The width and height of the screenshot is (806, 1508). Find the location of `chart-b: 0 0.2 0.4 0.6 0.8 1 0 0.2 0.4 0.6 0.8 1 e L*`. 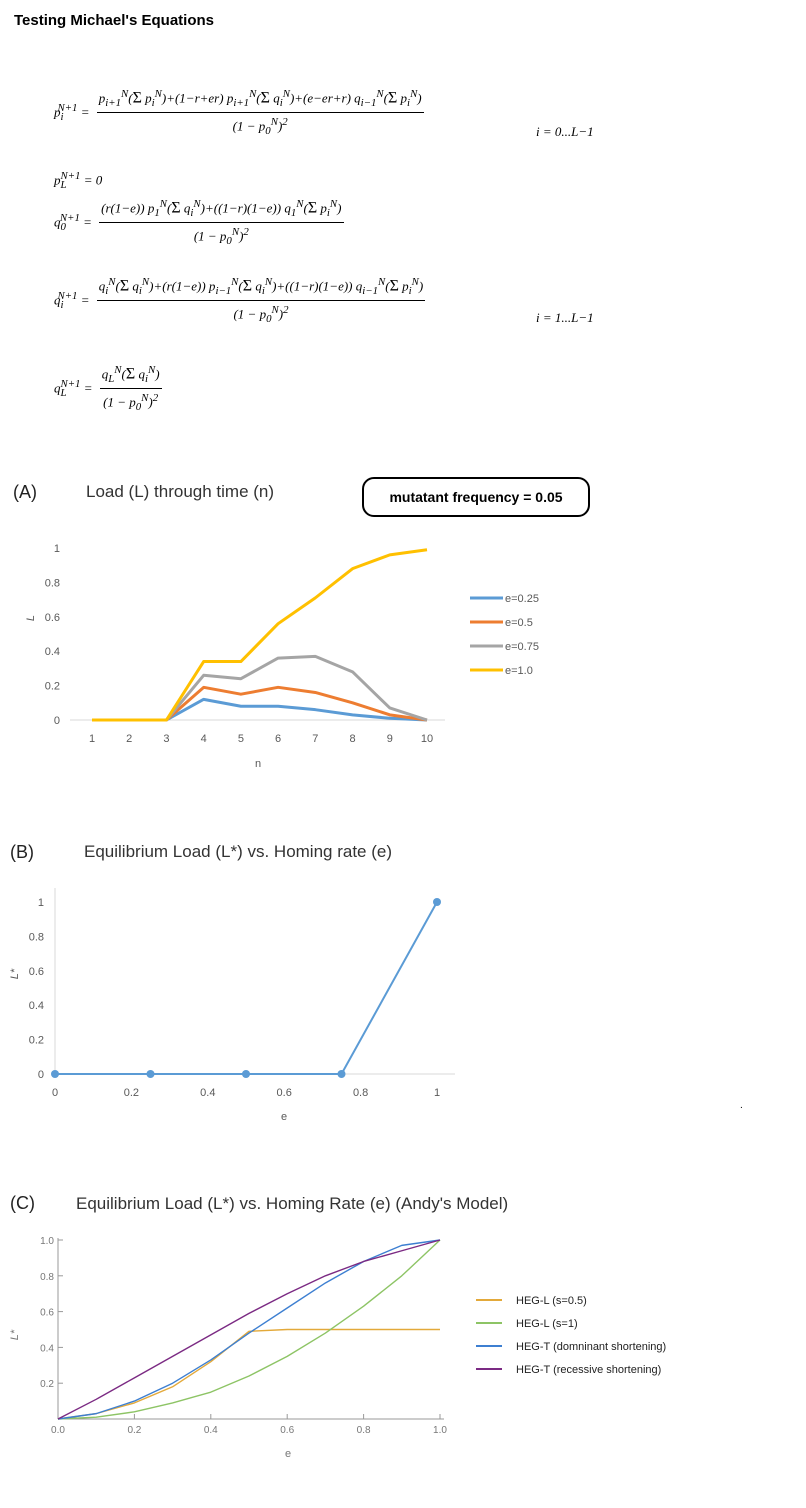

chart-b: 0 0.2 0.4 0.6 0.8 1 0 0.2 0.4 0.6 0.8 1 e L* is located at coordinates (232, 1005).